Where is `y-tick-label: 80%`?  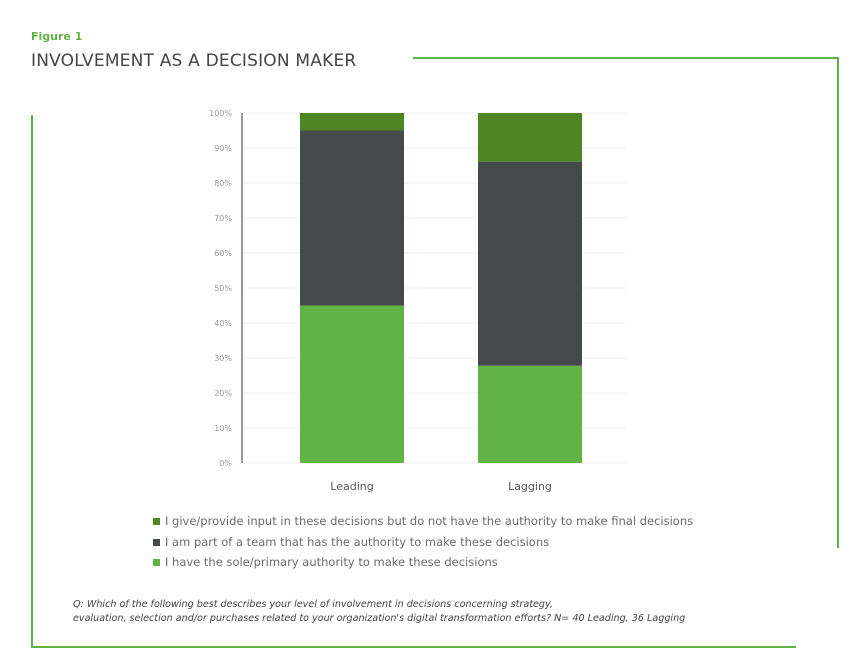 y-tick-label: 80% is located at coordinates (223, 183).